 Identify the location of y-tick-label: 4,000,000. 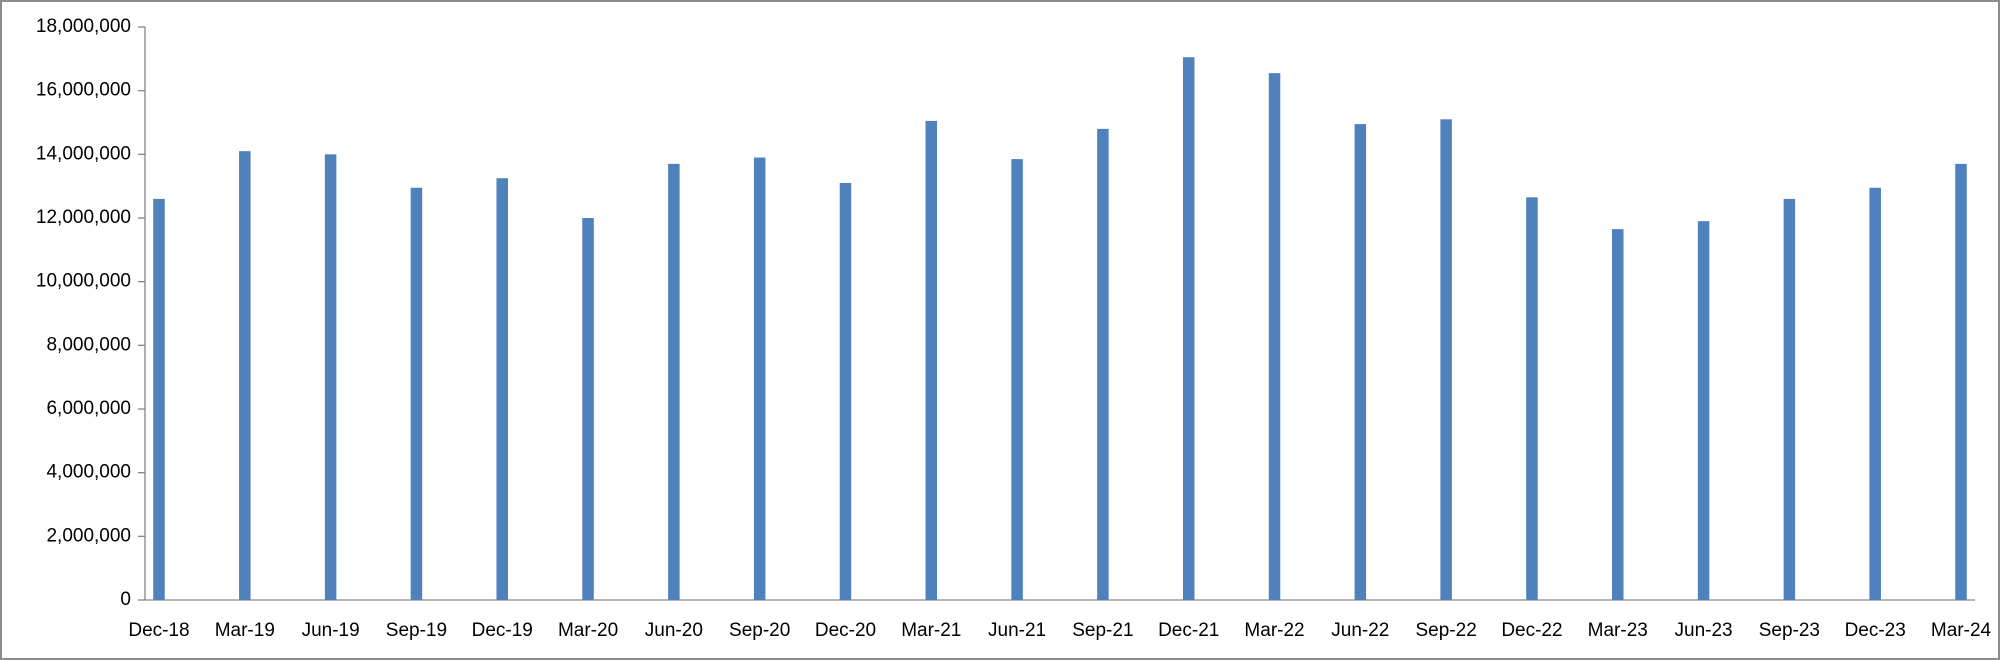
(88, 472).